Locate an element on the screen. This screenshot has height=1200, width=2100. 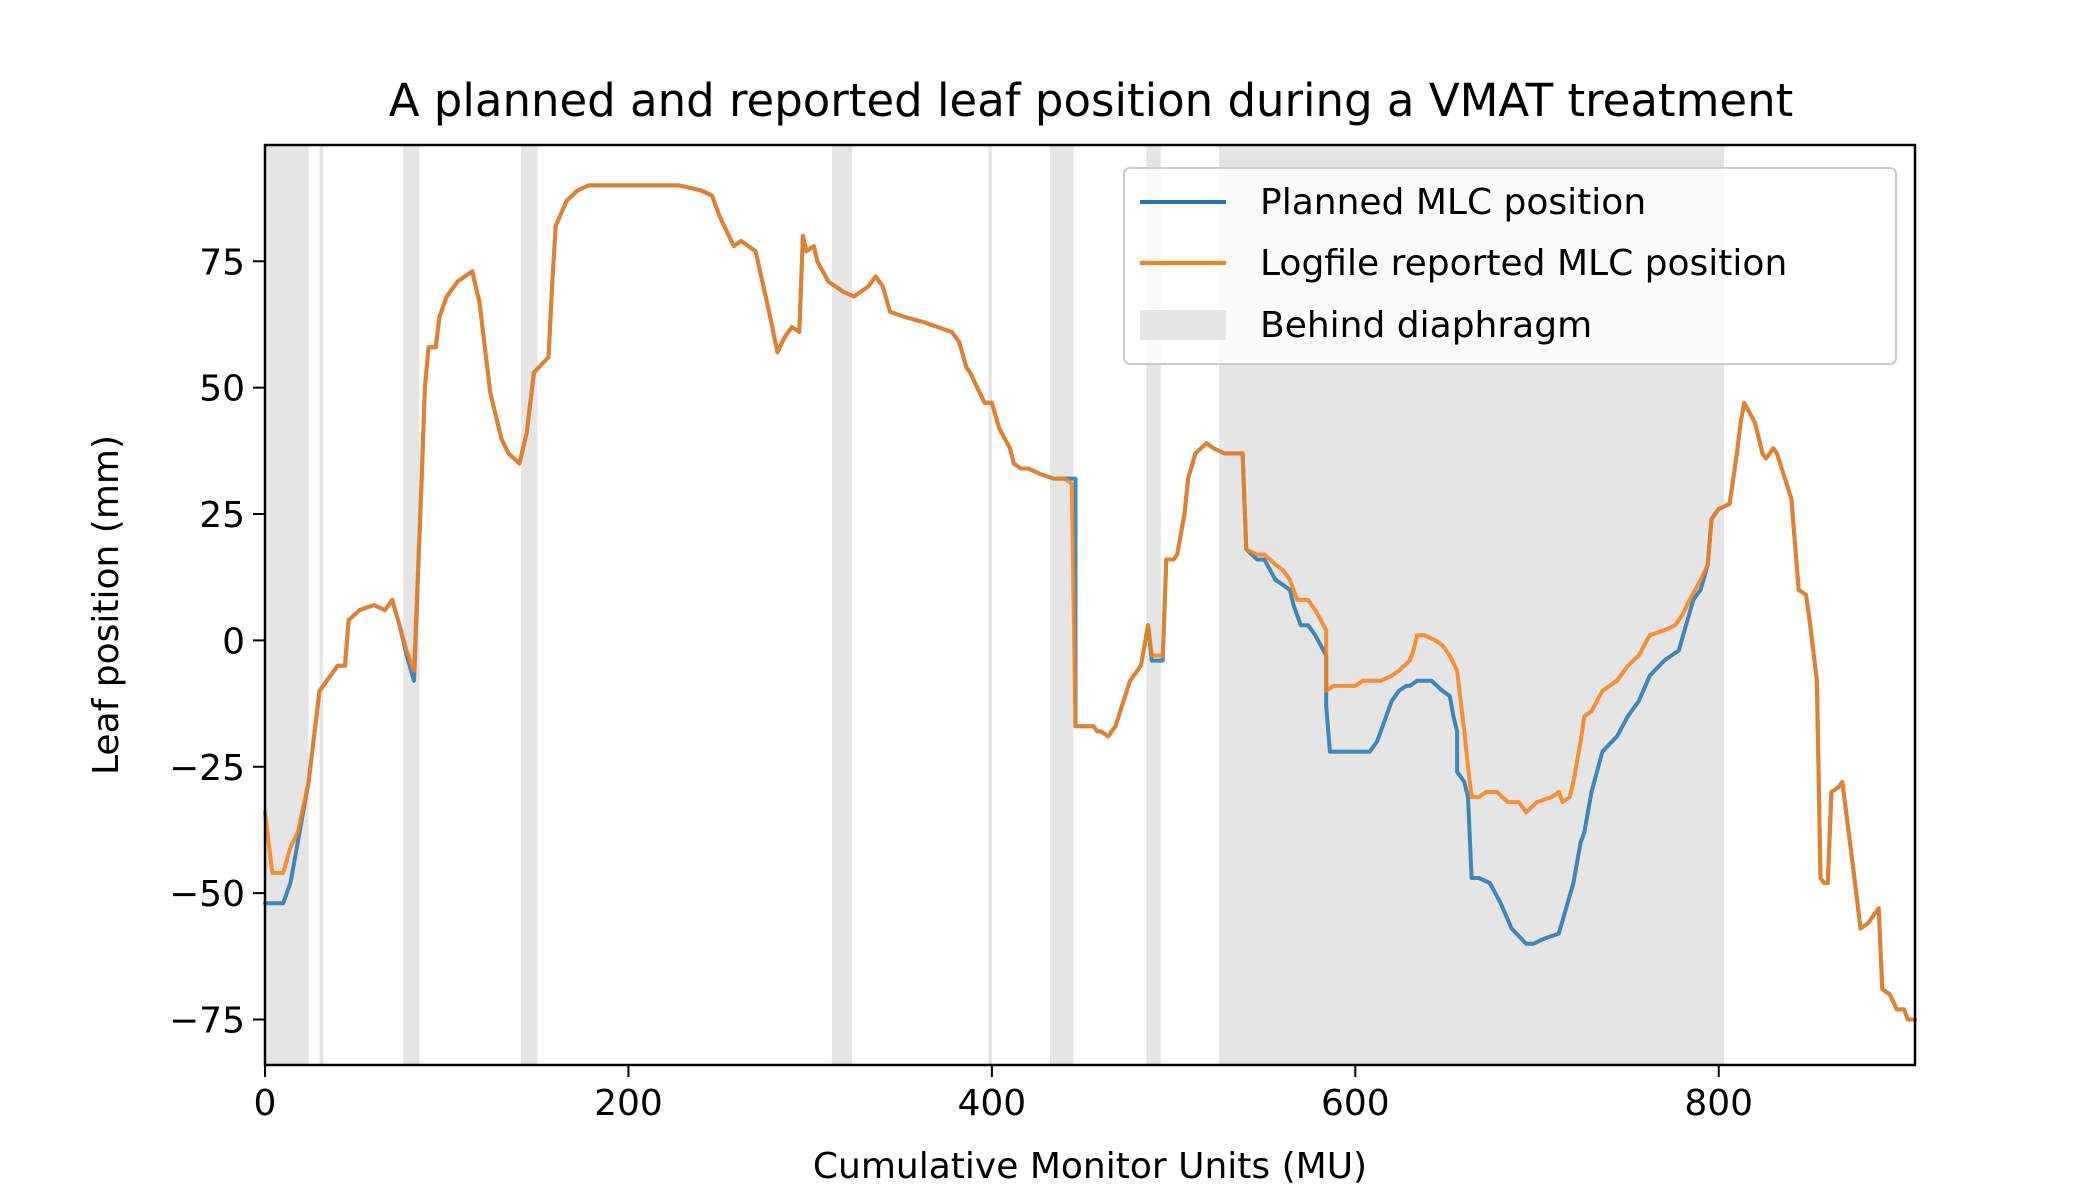
x-tick-label: 600 is located at coordinates (1355, 1103).